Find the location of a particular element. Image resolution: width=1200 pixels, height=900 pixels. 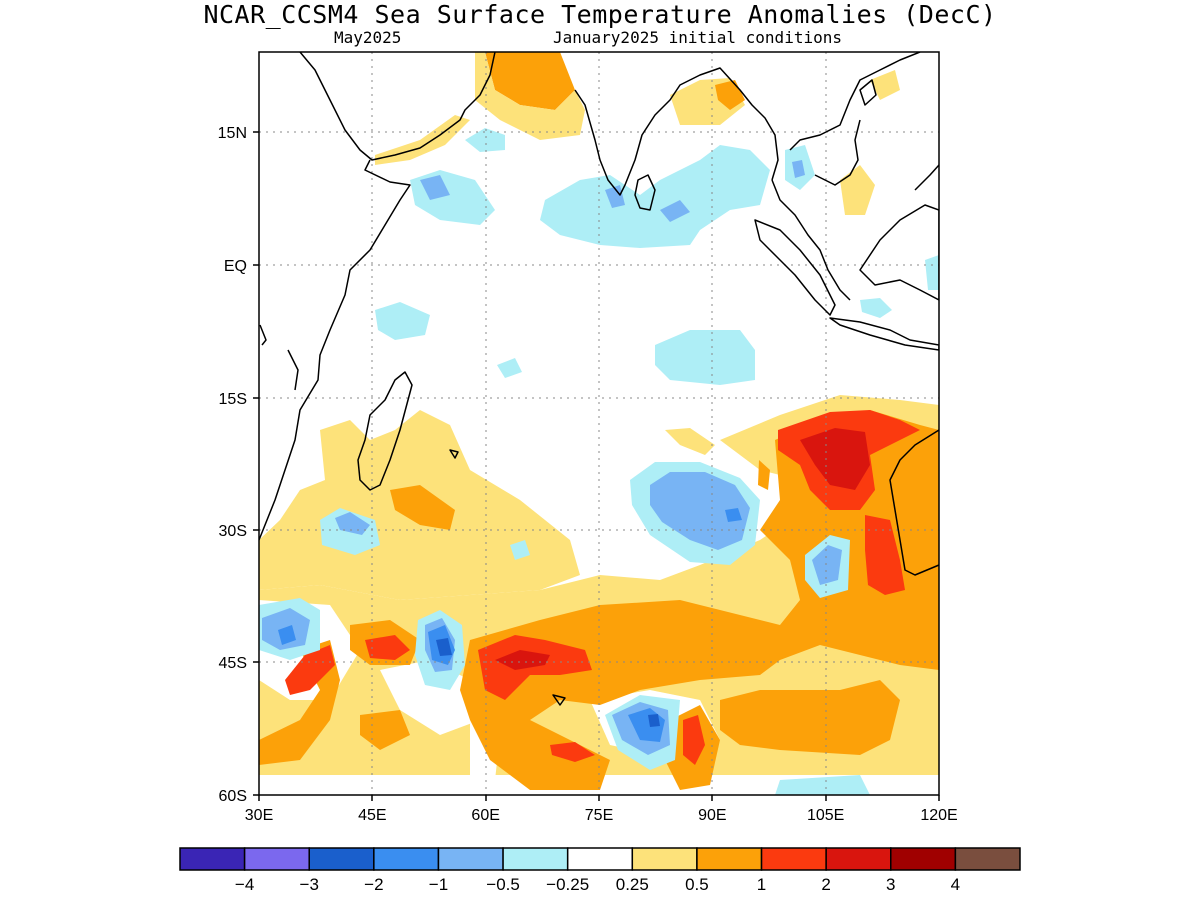

colorbar-level-label: −1 is located at coordinates (438, 884).